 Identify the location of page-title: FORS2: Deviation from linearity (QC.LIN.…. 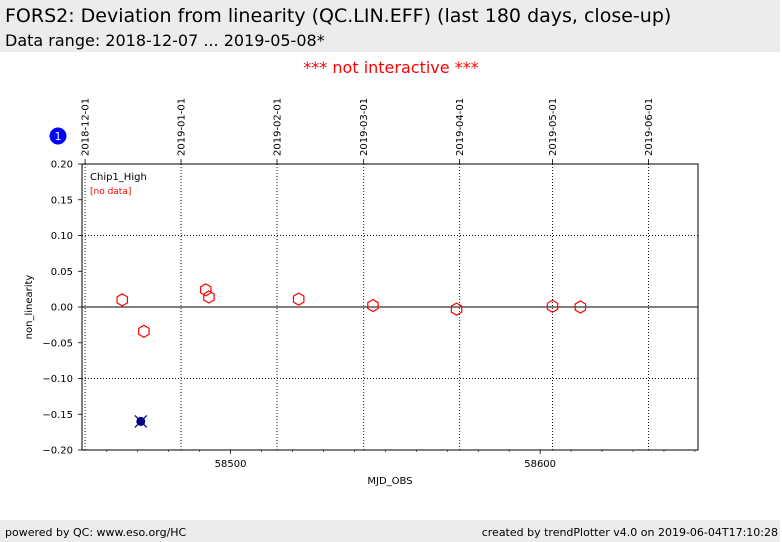
(338, 16).